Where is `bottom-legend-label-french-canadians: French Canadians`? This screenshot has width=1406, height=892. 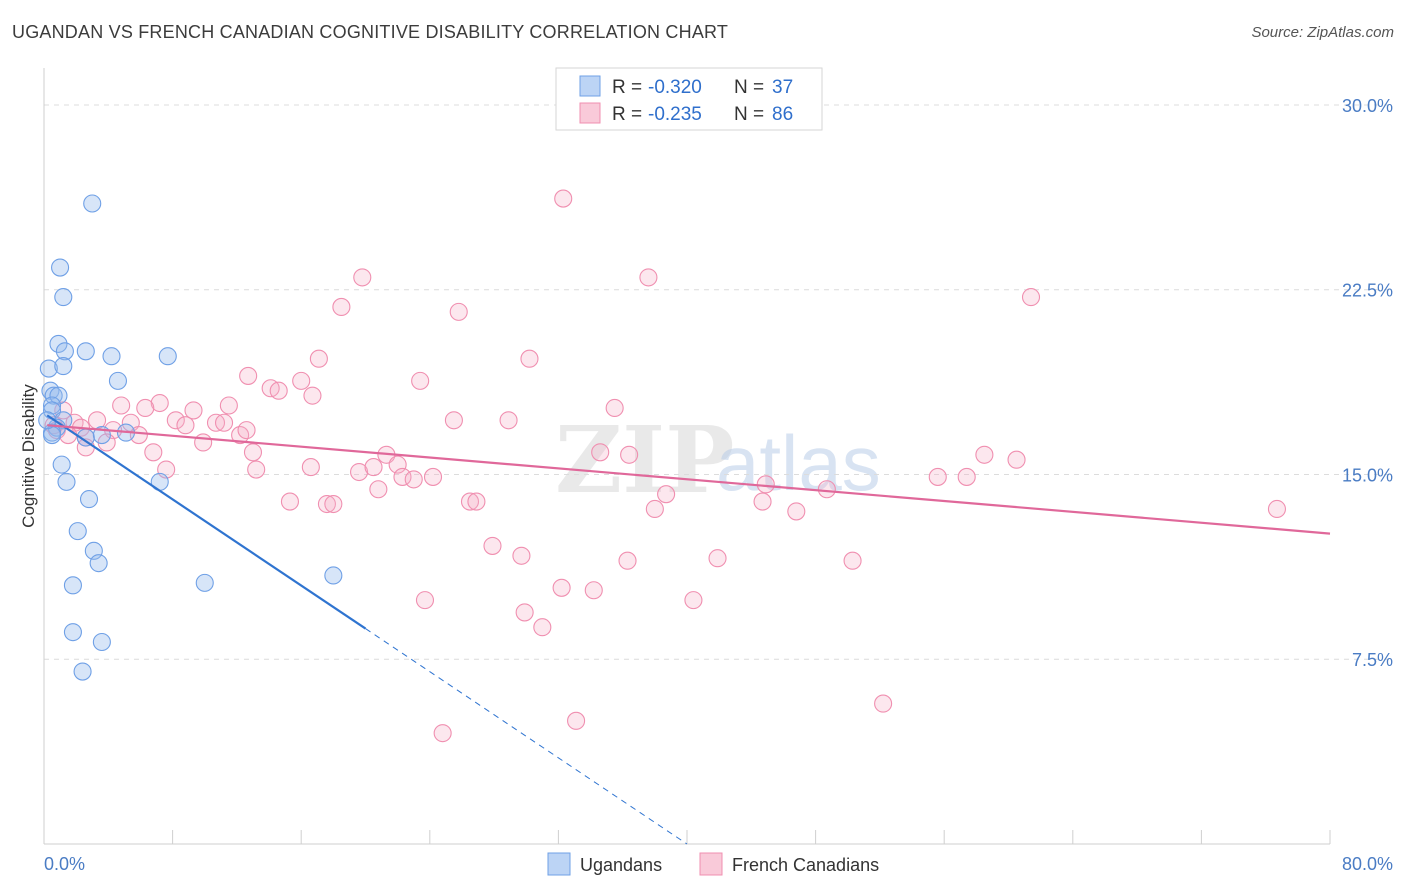 bottom-legend-label-french-canadians: French Canadians is located at coordinates (805, 865).